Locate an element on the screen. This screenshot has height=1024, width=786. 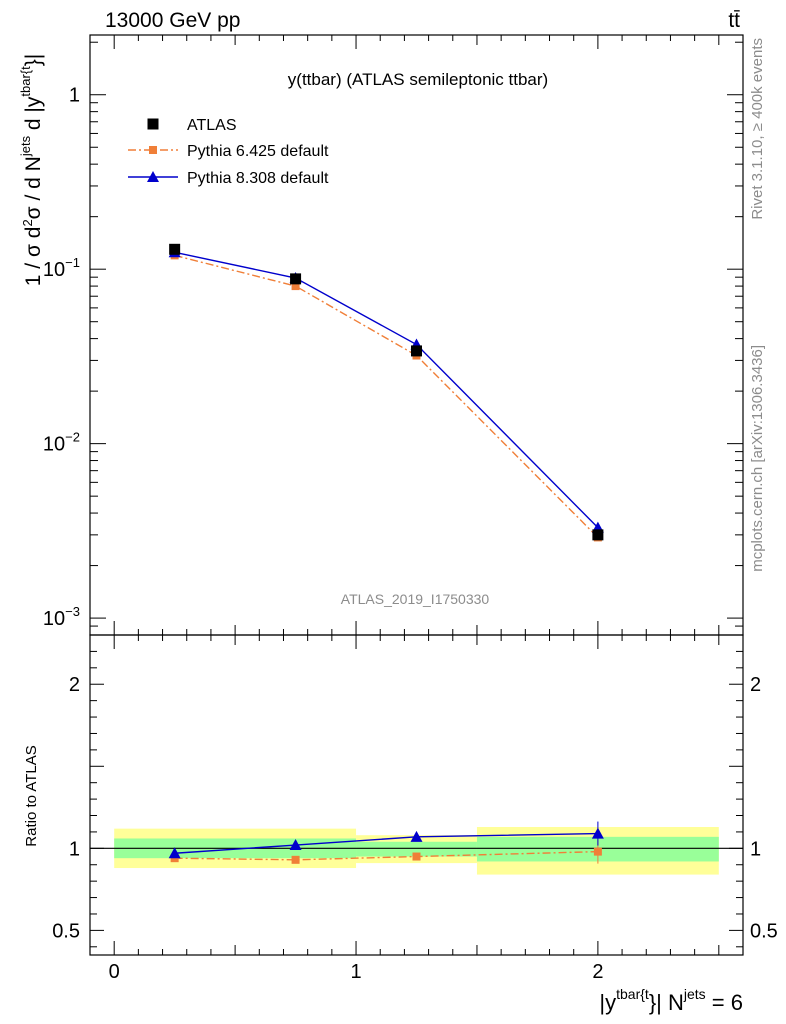
header-left: 13000 GeV pp is located at coordinates (172, 20).